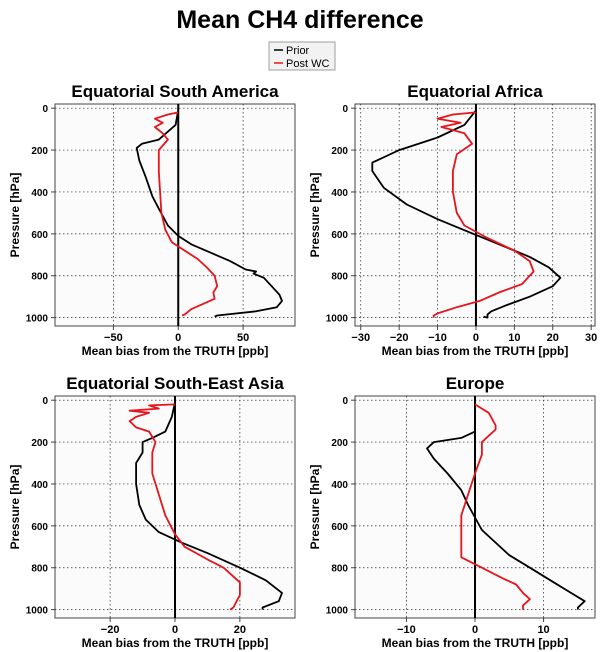 Image resolution: width=600 pixels, height=652 pixels. I want to click on x-tick-label: 30, so click(591, 338).